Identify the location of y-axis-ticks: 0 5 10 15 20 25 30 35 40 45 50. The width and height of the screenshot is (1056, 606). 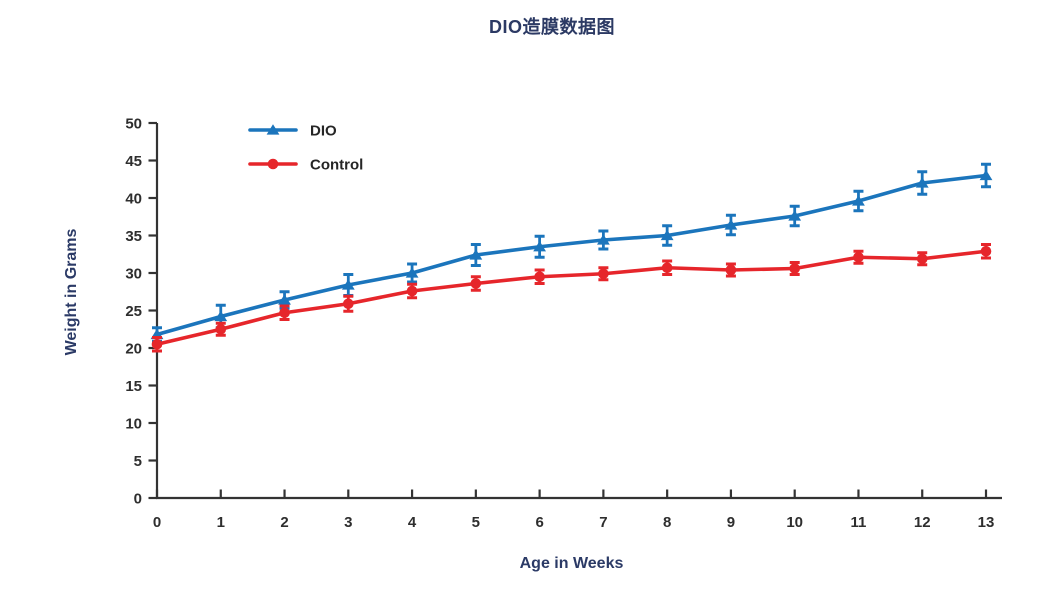
(141, 312).